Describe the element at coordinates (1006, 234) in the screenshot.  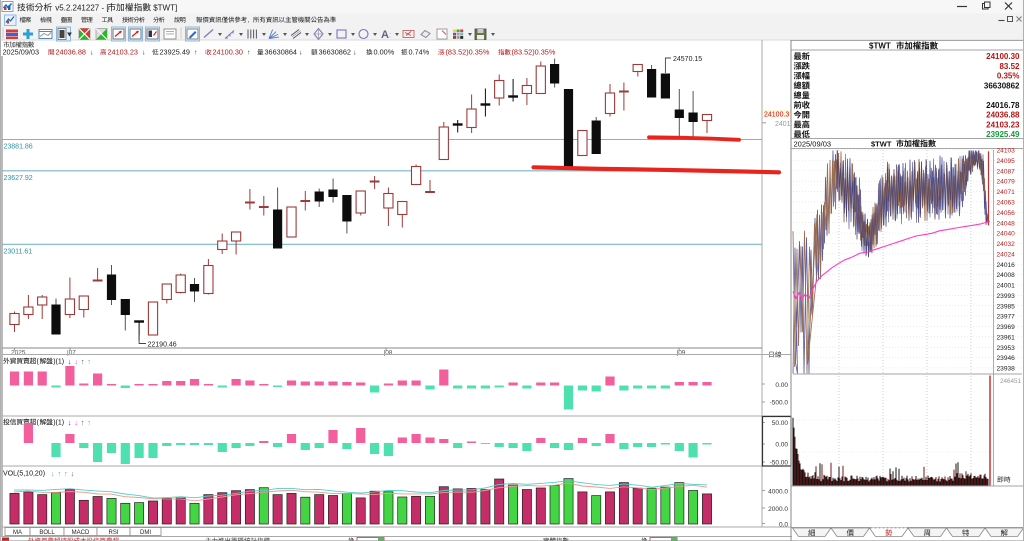
I see `svg-text: 24040` at that location.